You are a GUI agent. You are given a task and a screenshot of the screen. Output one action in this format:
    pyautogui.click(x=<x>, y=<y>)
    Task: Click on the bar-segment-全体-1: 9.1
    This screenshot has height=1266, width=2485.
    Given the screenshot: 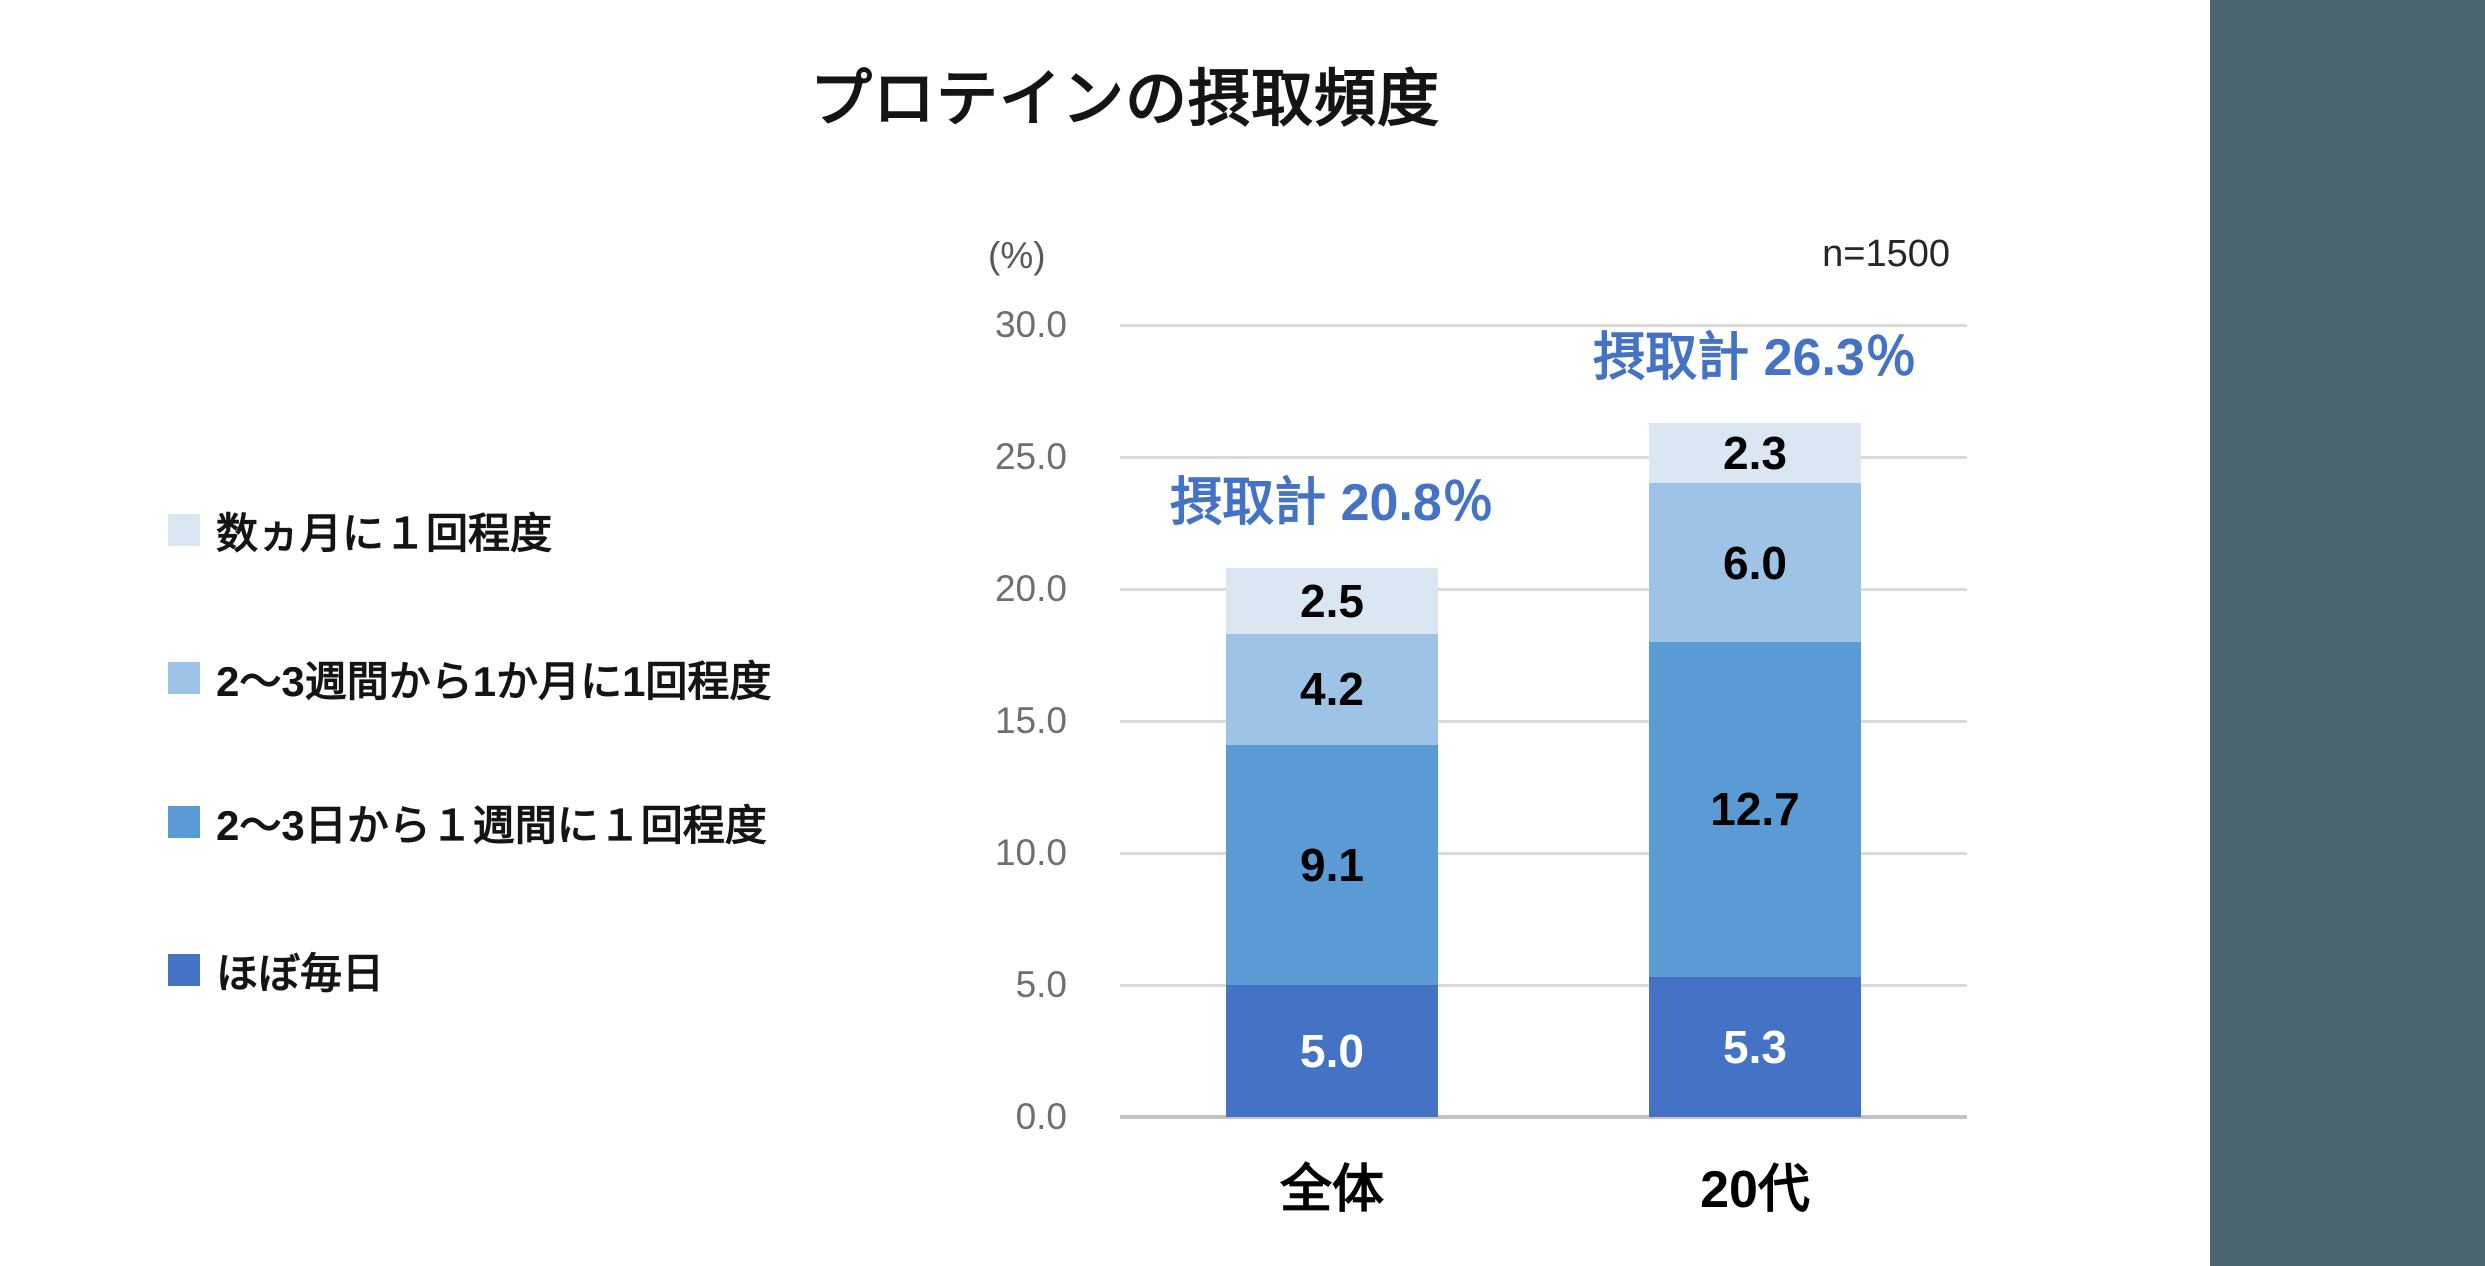 What is the action you would take?
    pyautogui.click(x=1332, y=864)
    